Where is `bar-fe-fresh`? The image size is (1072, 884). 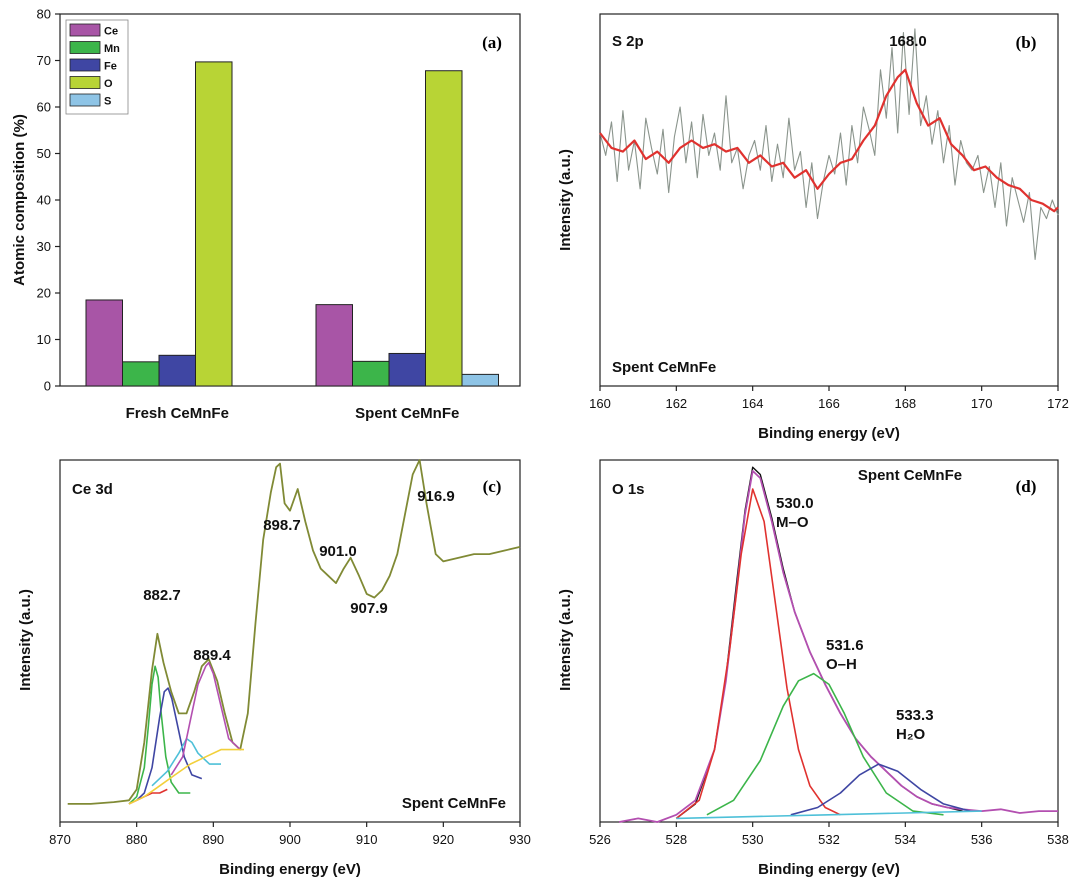 bar-fe-fresh is located at coordinates (177, 370).